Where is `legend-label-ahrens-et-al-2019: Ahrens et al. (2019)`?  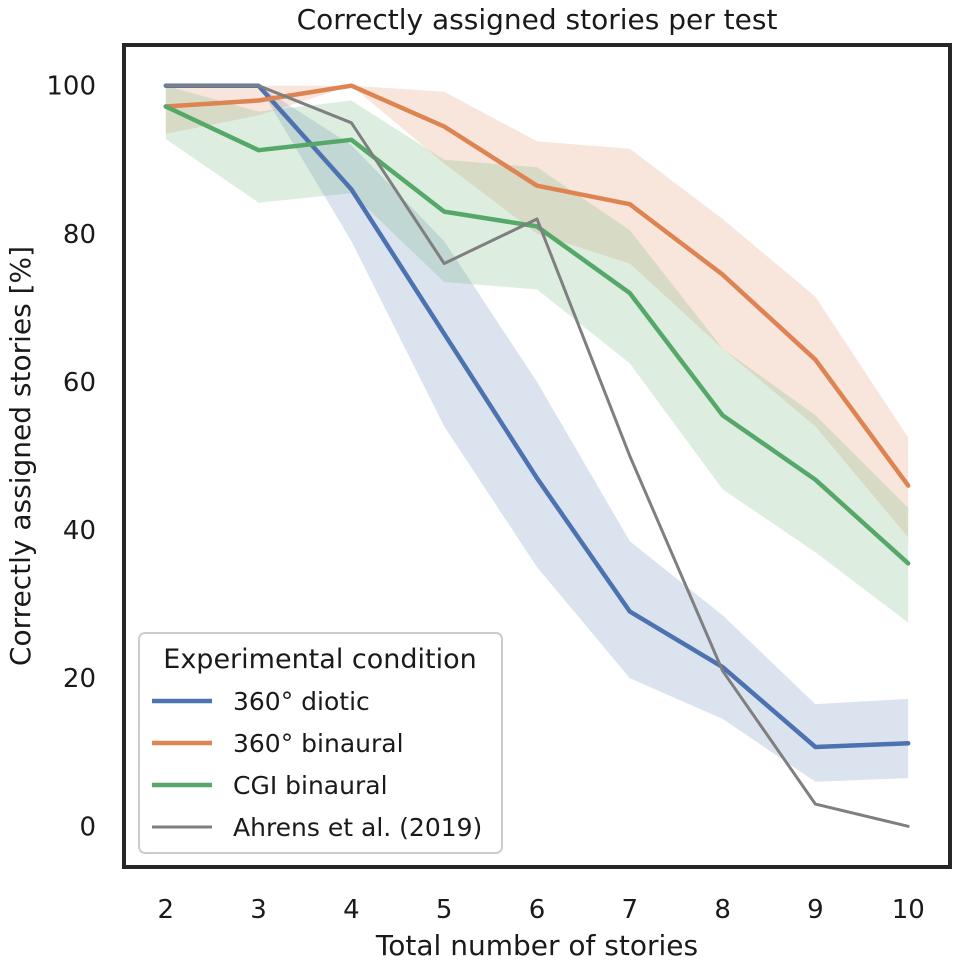
legend-label-ahrens-et-al-2019: Ahrens et al. (2019) is located at coordinates (357, 827).